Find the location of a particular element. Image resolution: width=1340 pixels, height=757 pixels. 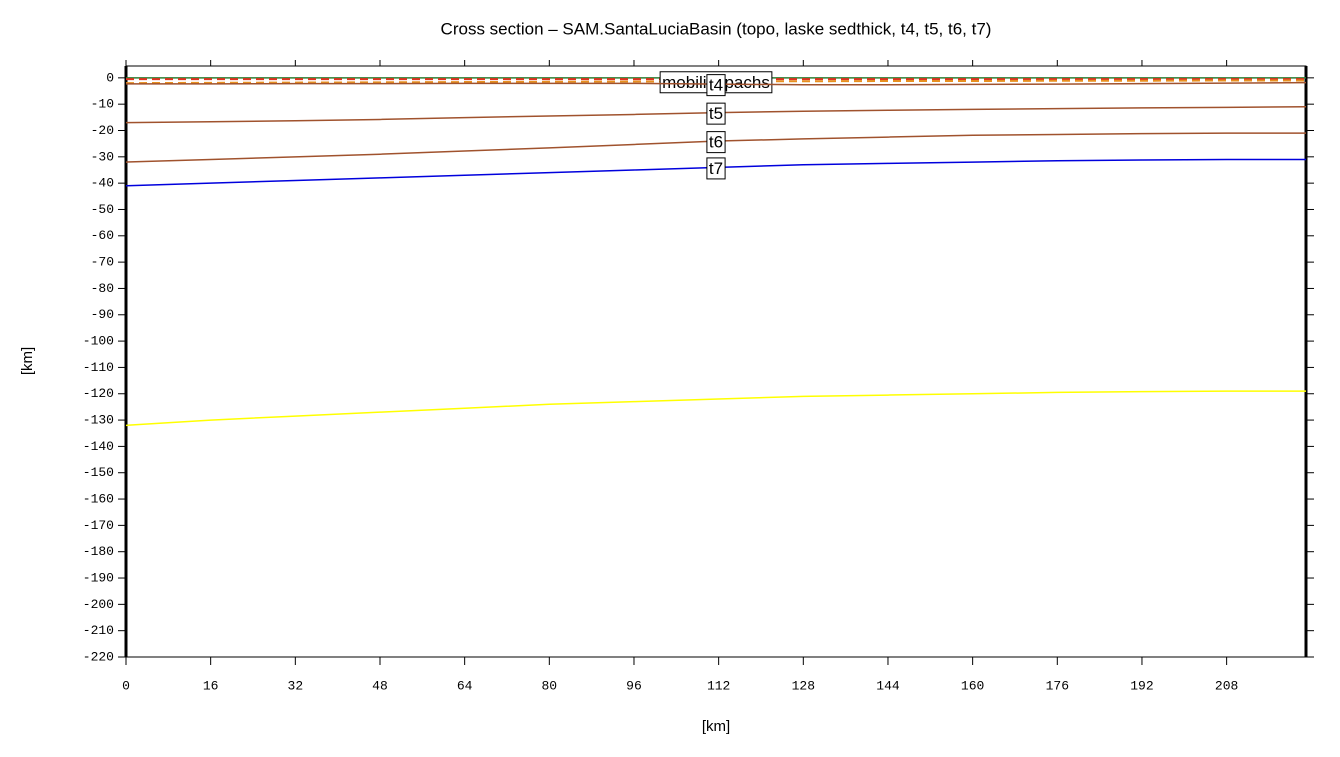

y-tick-label: -30 is located at coordinates (102, 156).